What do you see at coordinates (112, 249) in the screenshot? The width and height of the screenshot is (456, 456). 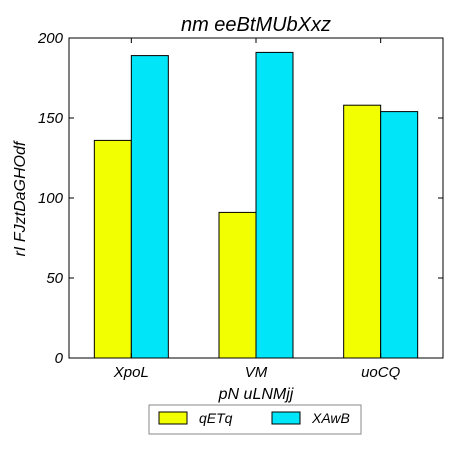 I see `bar-qETq-XpoL` at bounding box center [112, 249].